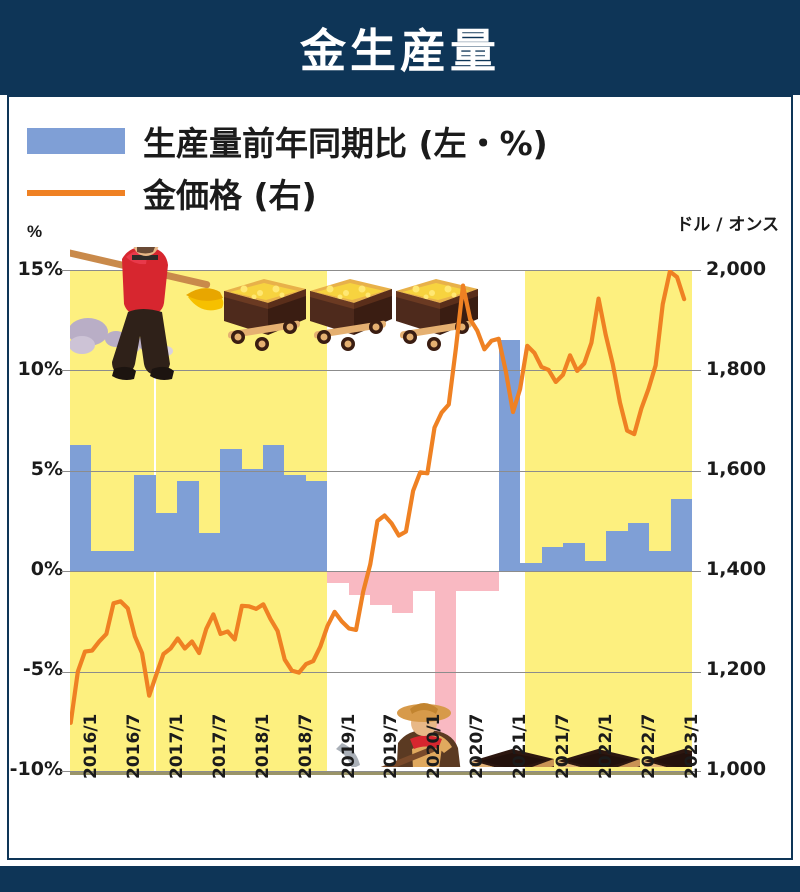 The height and width of the screenshot is (892, 800). What do you see at coordinates (595, 566) in the screenshot?
I see `bar-2022Q1` at bounding box center [595, 566].